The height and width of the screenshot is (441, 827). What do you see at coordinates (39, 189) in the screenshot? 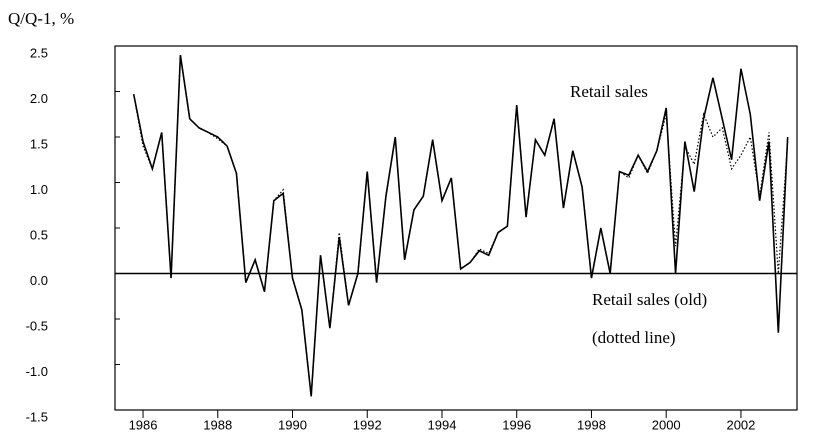
I see `y-tick-label: 1.0` at bounding box center [39, 189].